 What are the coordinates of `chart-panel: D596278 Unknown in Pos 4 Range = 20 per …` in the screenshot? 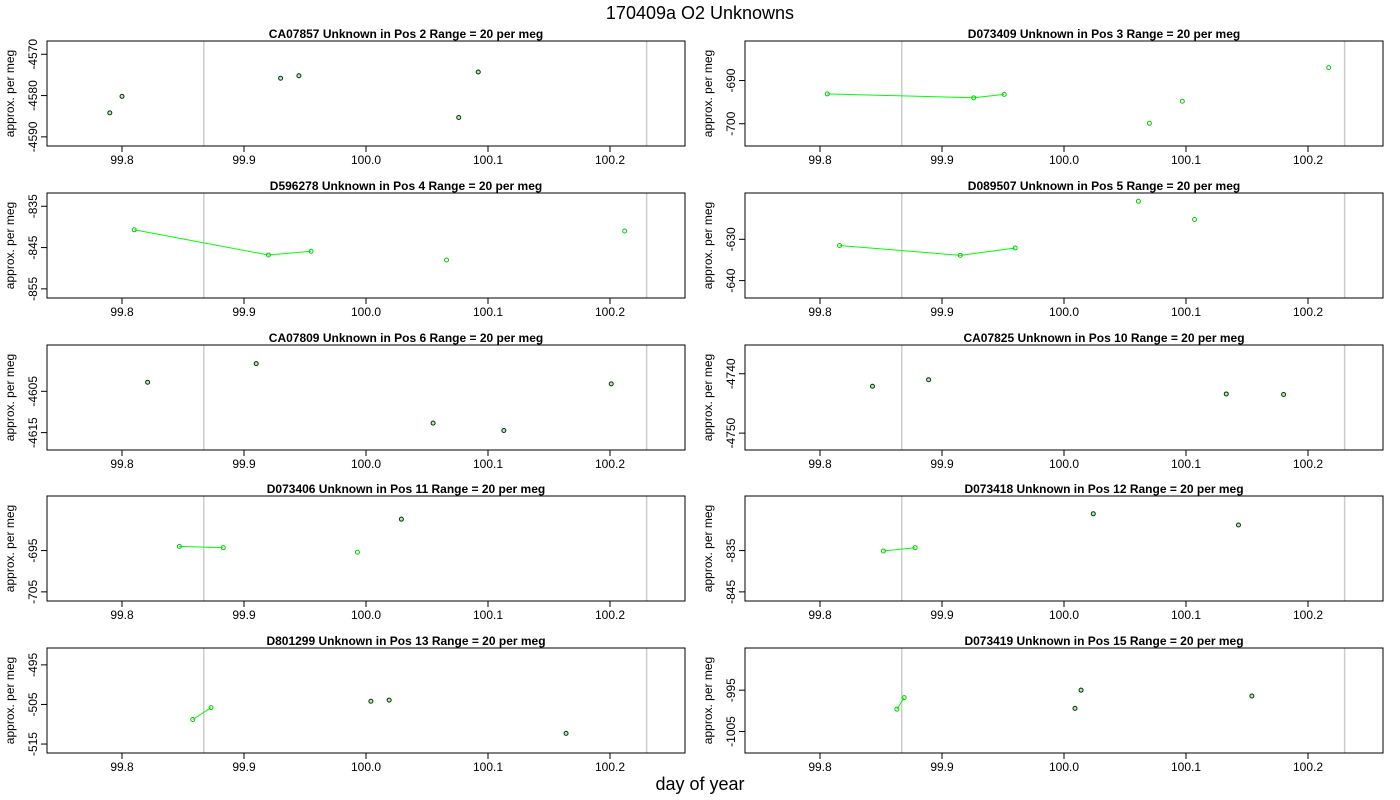 It's located at (344, 249).